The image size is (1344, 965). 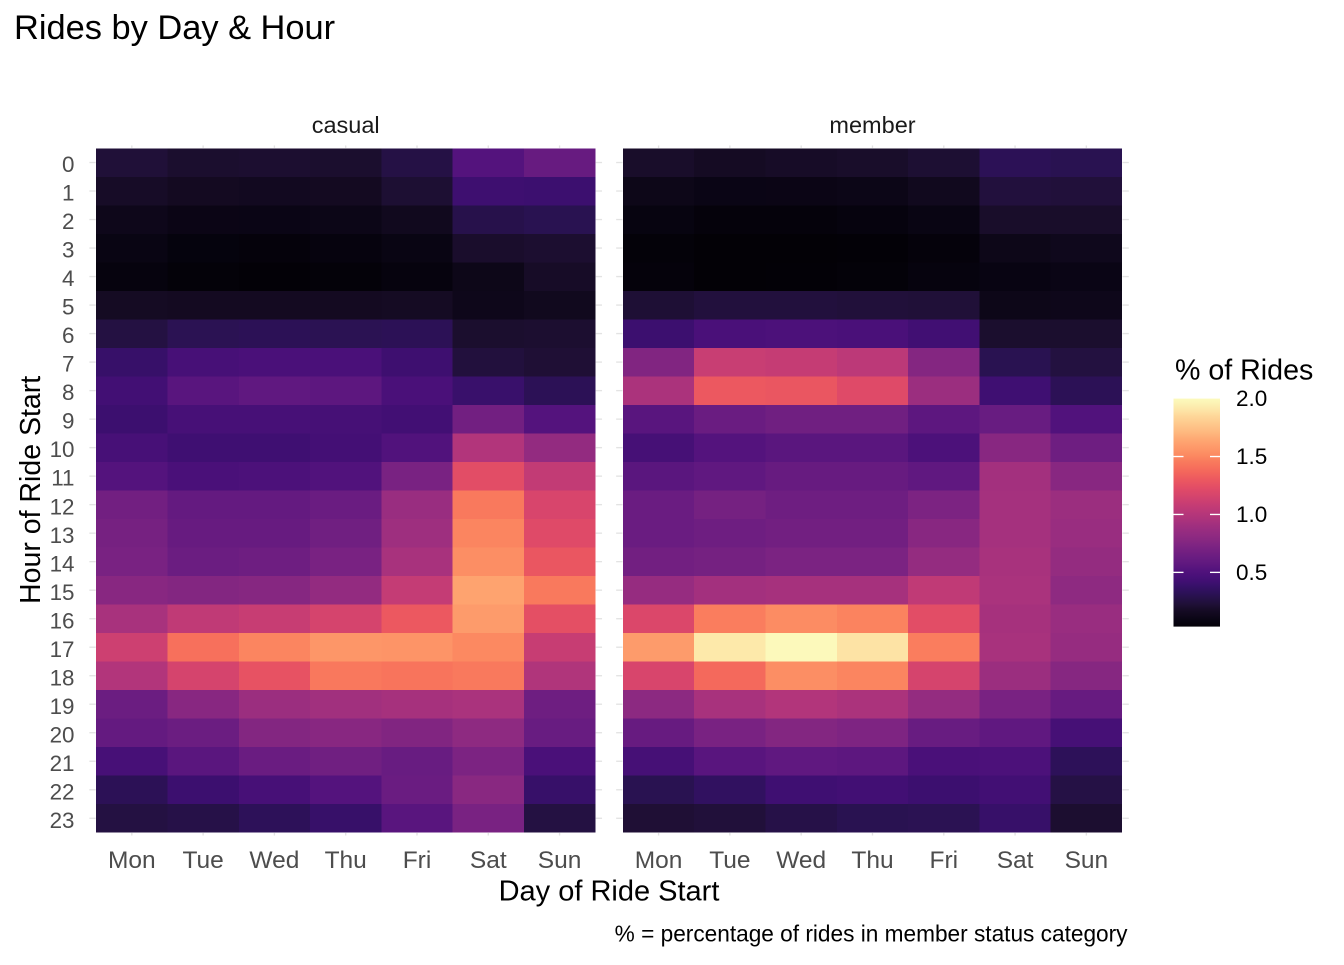 What do you see at coordinates (62, 706) in the screenshot?
I see `svg-text: 19` at bounding box center [62, 706].